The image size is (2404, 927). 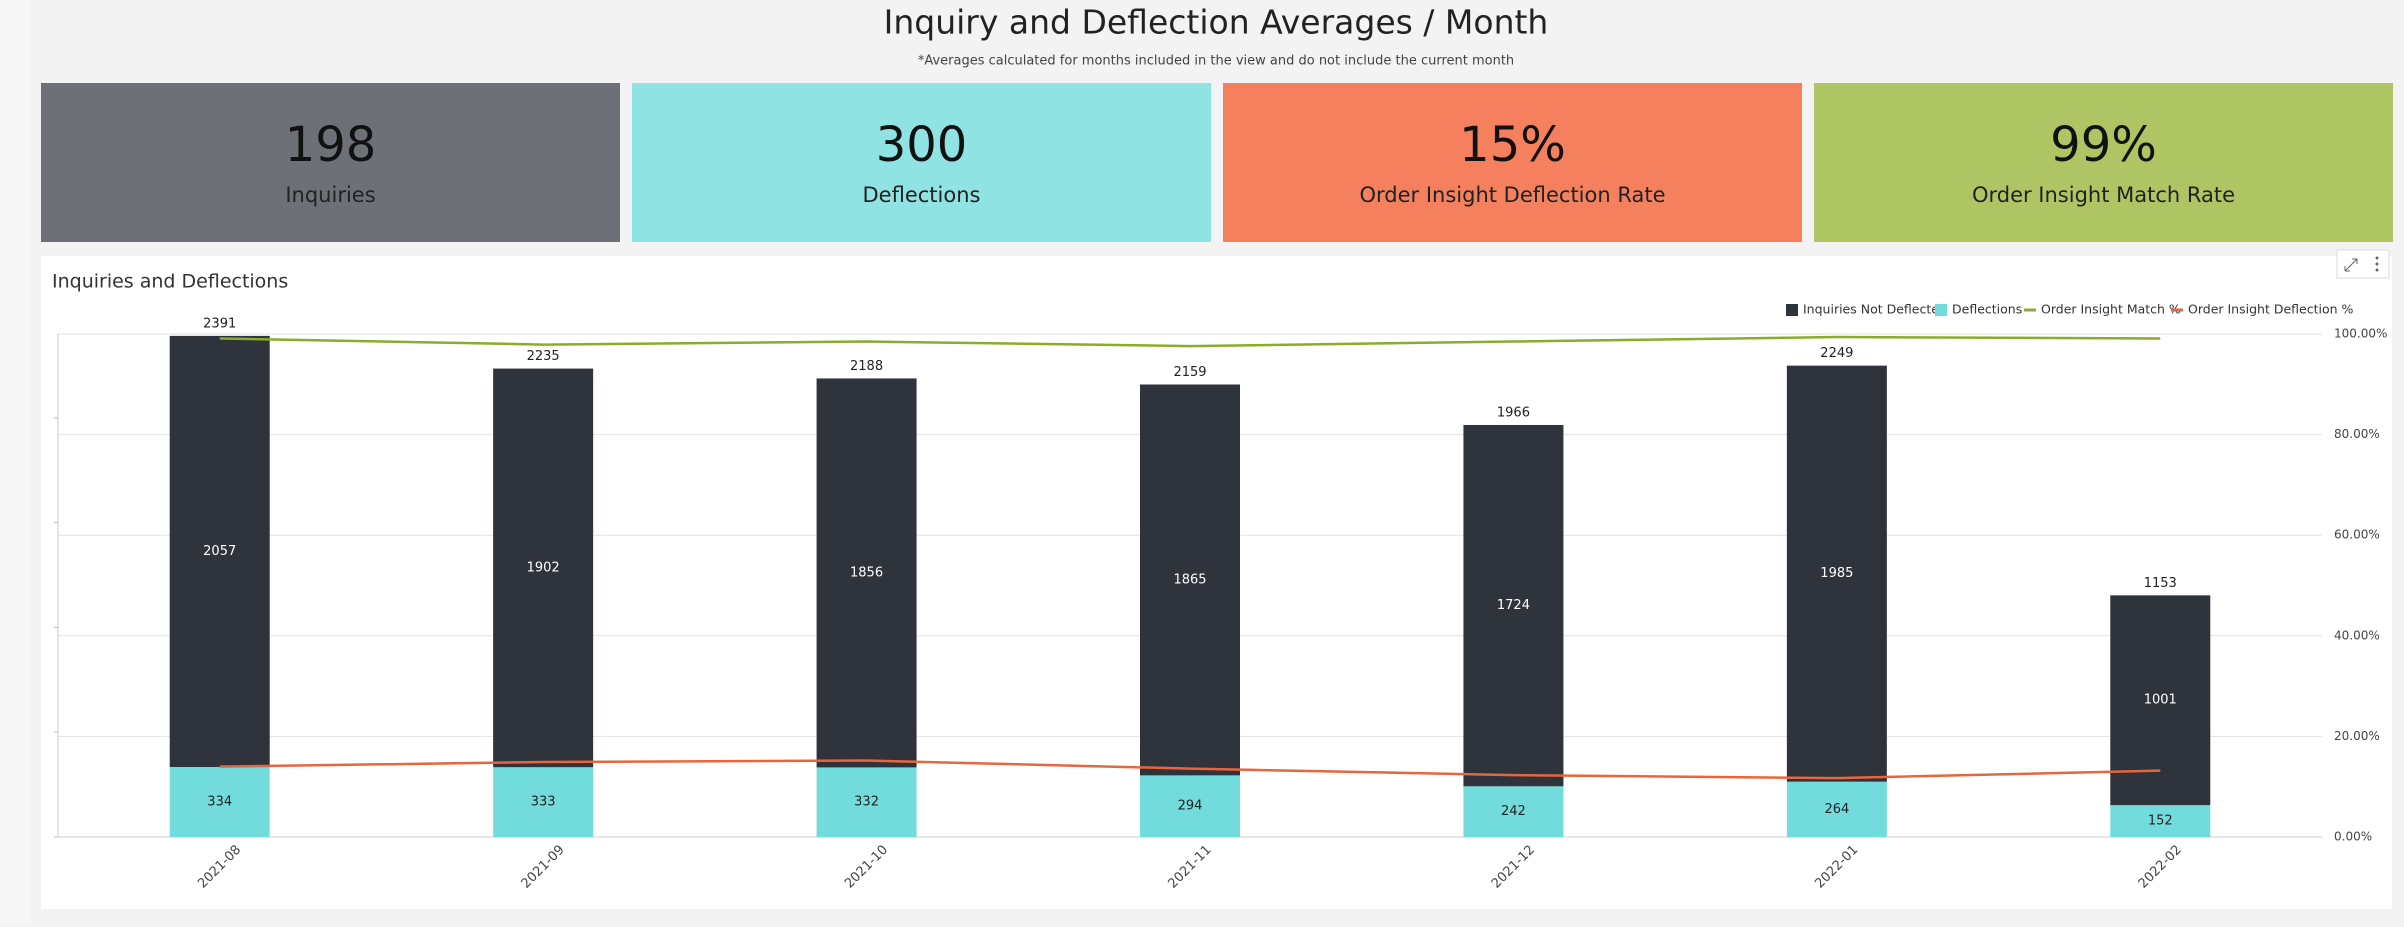 I want to click on y2-tick-label: 100.00%, so click(x=2360, y=334).